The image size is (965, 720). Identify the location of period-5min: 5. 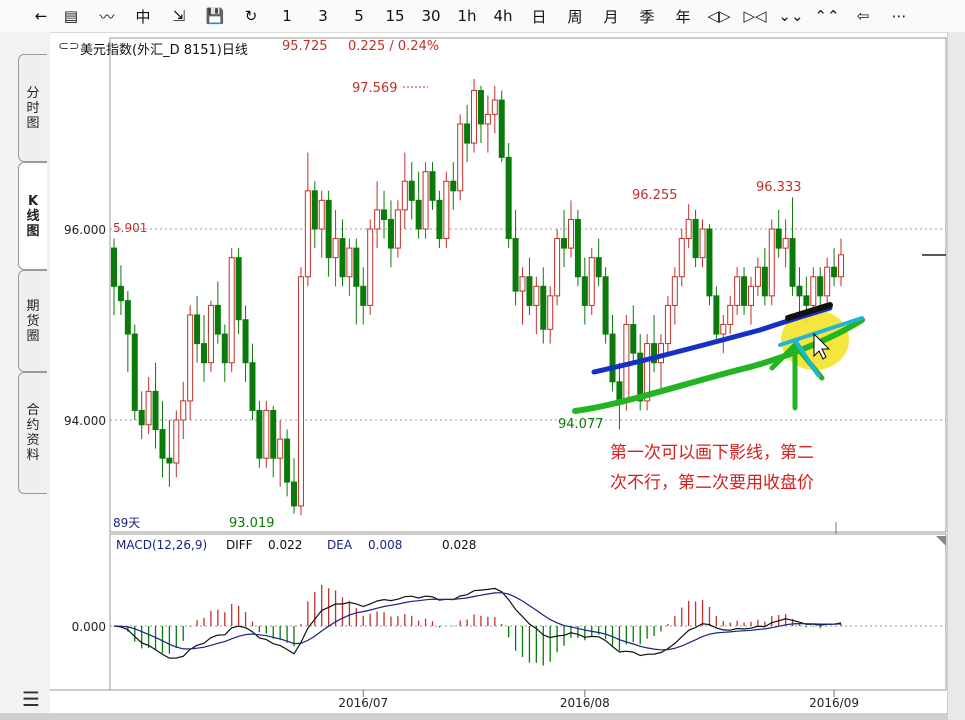
(359, 16).